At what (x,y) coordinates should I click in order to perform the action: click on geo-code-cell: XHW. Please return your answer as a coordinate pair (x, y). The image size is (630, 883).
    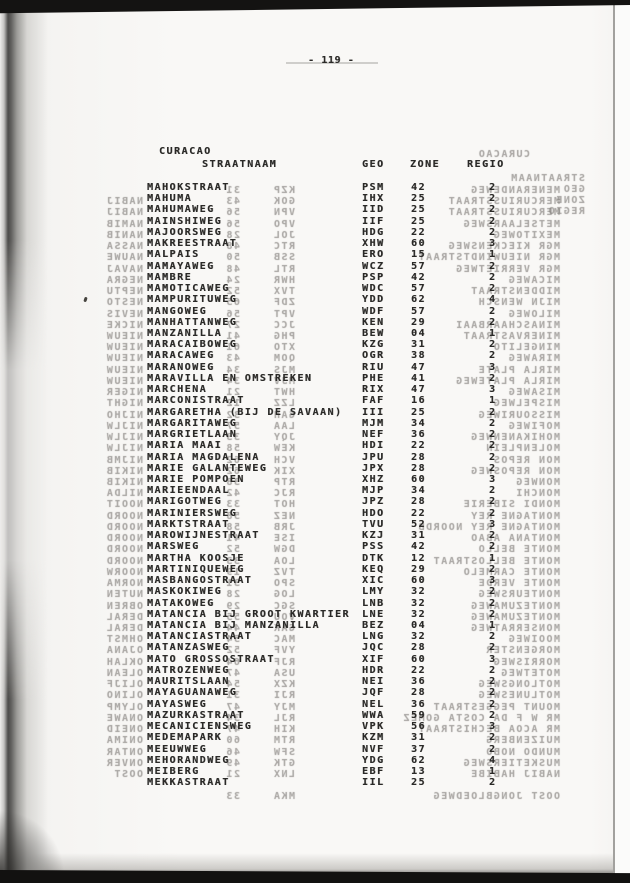
    Looking at the image, I should click on (373, 244).